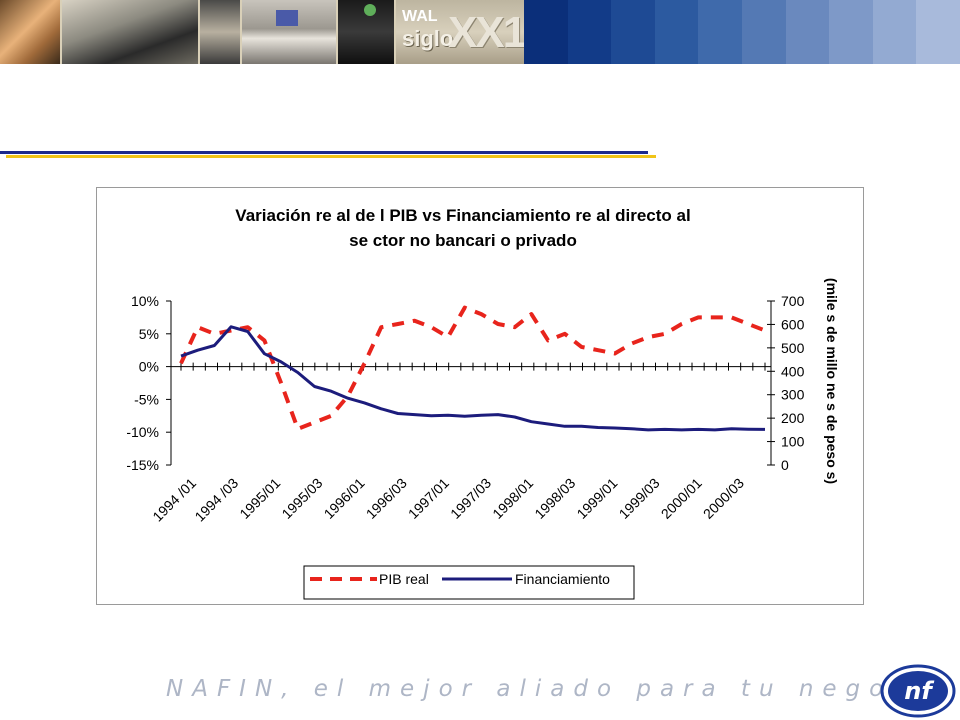 The image size is (960, 720). Describe the element at coordinates (370, 10) in the screenshot. I see `traffic-light-icon` at that location.